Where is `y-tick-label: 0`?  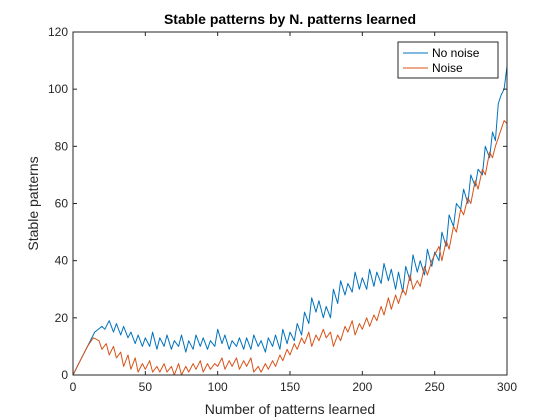
y-tick-label: 0 is located at coordinates (64, 375).